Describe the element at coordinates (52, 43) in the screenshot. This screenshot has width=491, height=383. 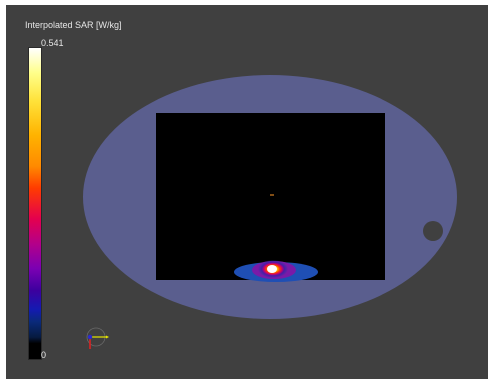
I see `color-scale-max-label: 0.541` at that location.